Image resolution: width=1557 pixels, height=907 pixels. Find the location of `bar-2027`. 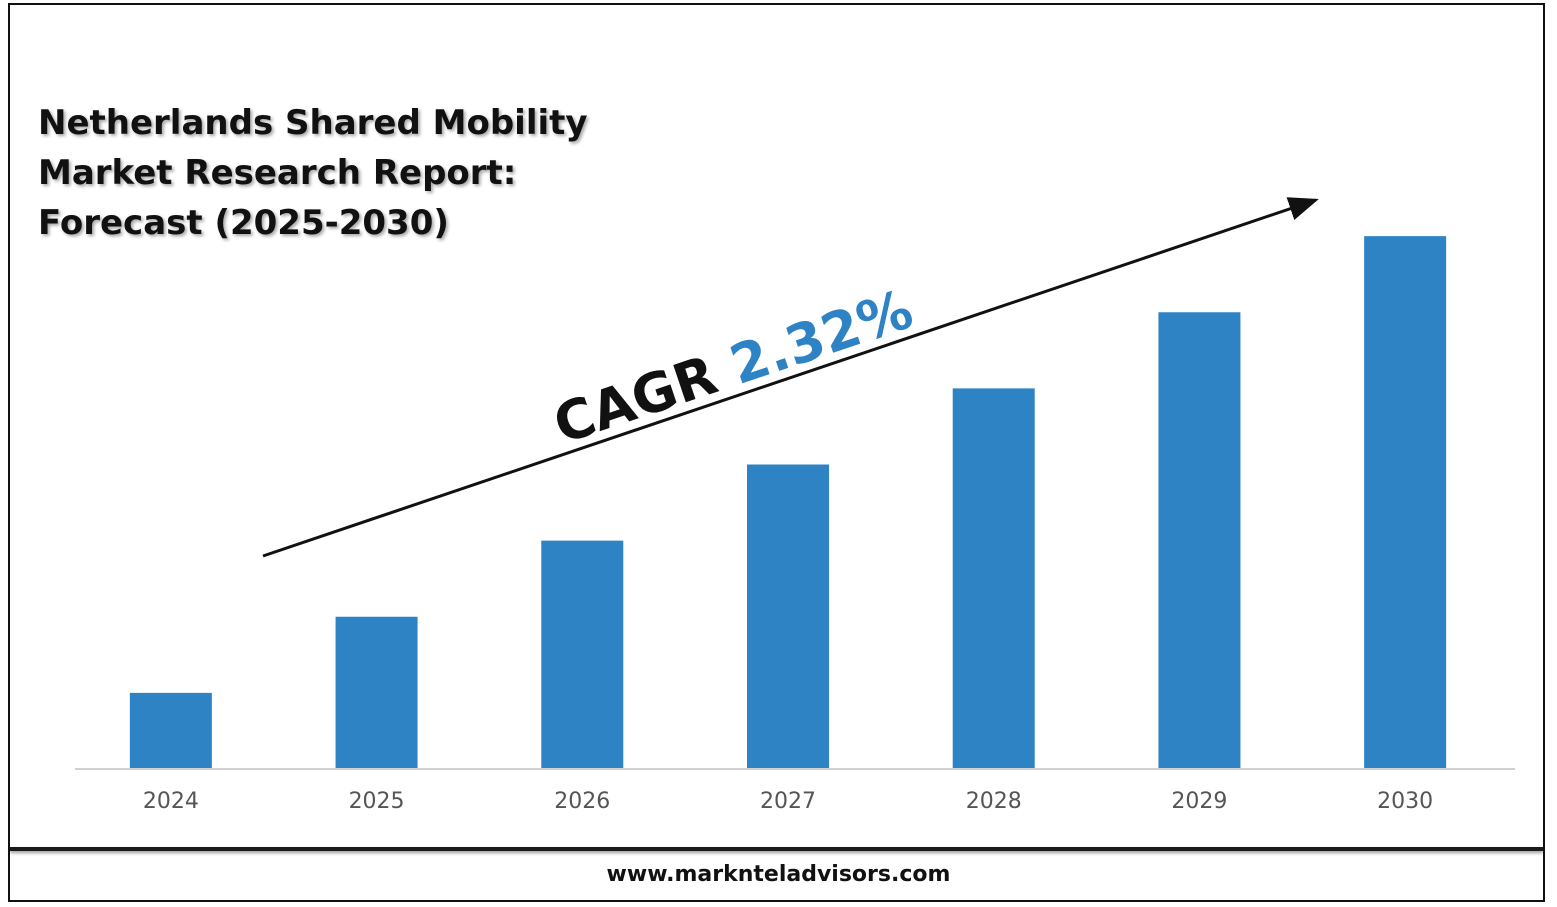

bar-2027 is located at coordinates (788, 616).